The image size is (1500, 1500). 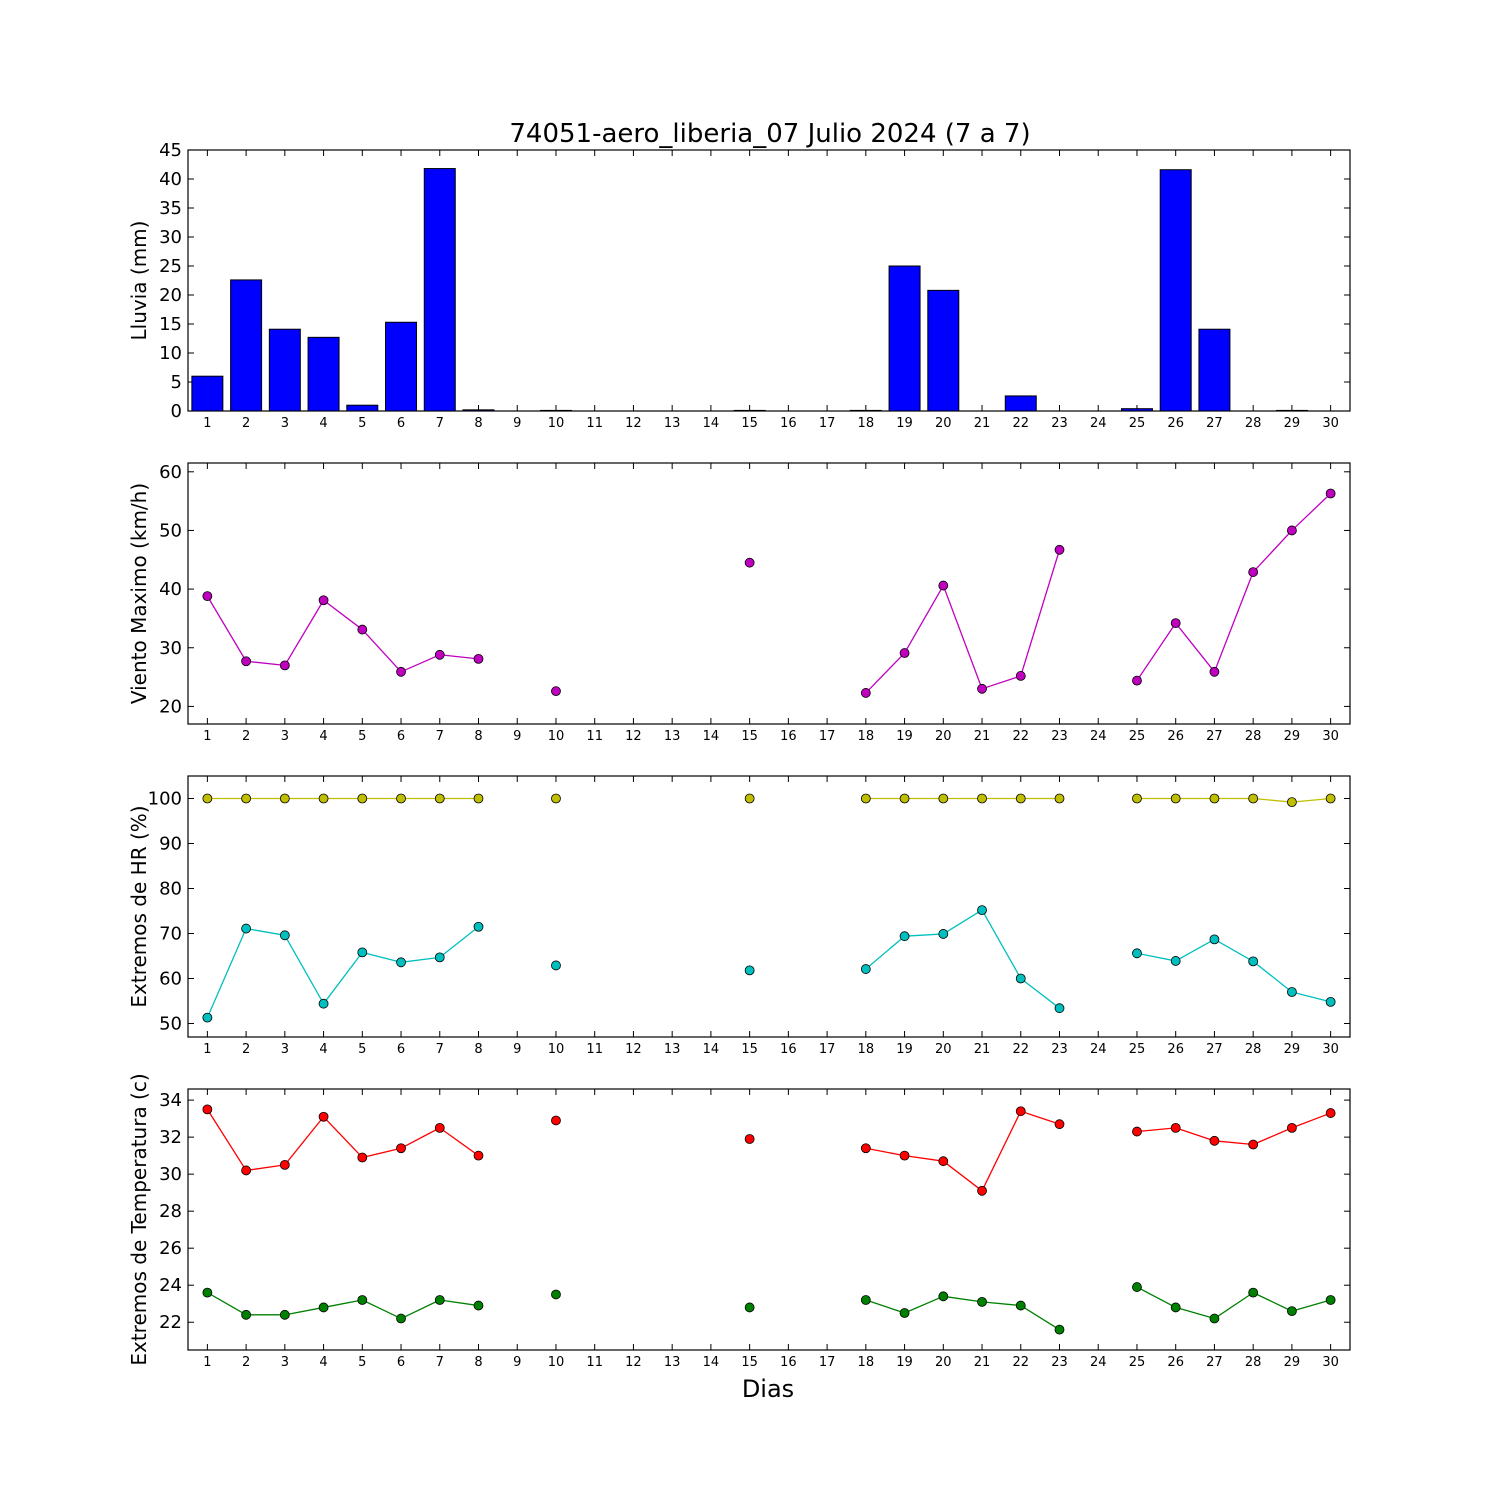 I want to click on y-tick-label: 24, so click(x=170, y=1285).